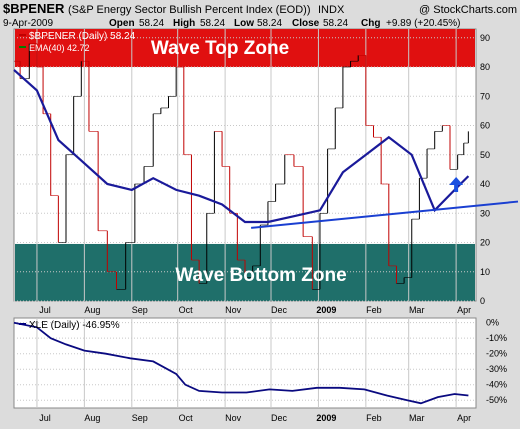 The image size is (520, 429). Describe the element at coordinates (28, 23) in the screenshot. I see `date-label: 9-Apr-2009` at that location.